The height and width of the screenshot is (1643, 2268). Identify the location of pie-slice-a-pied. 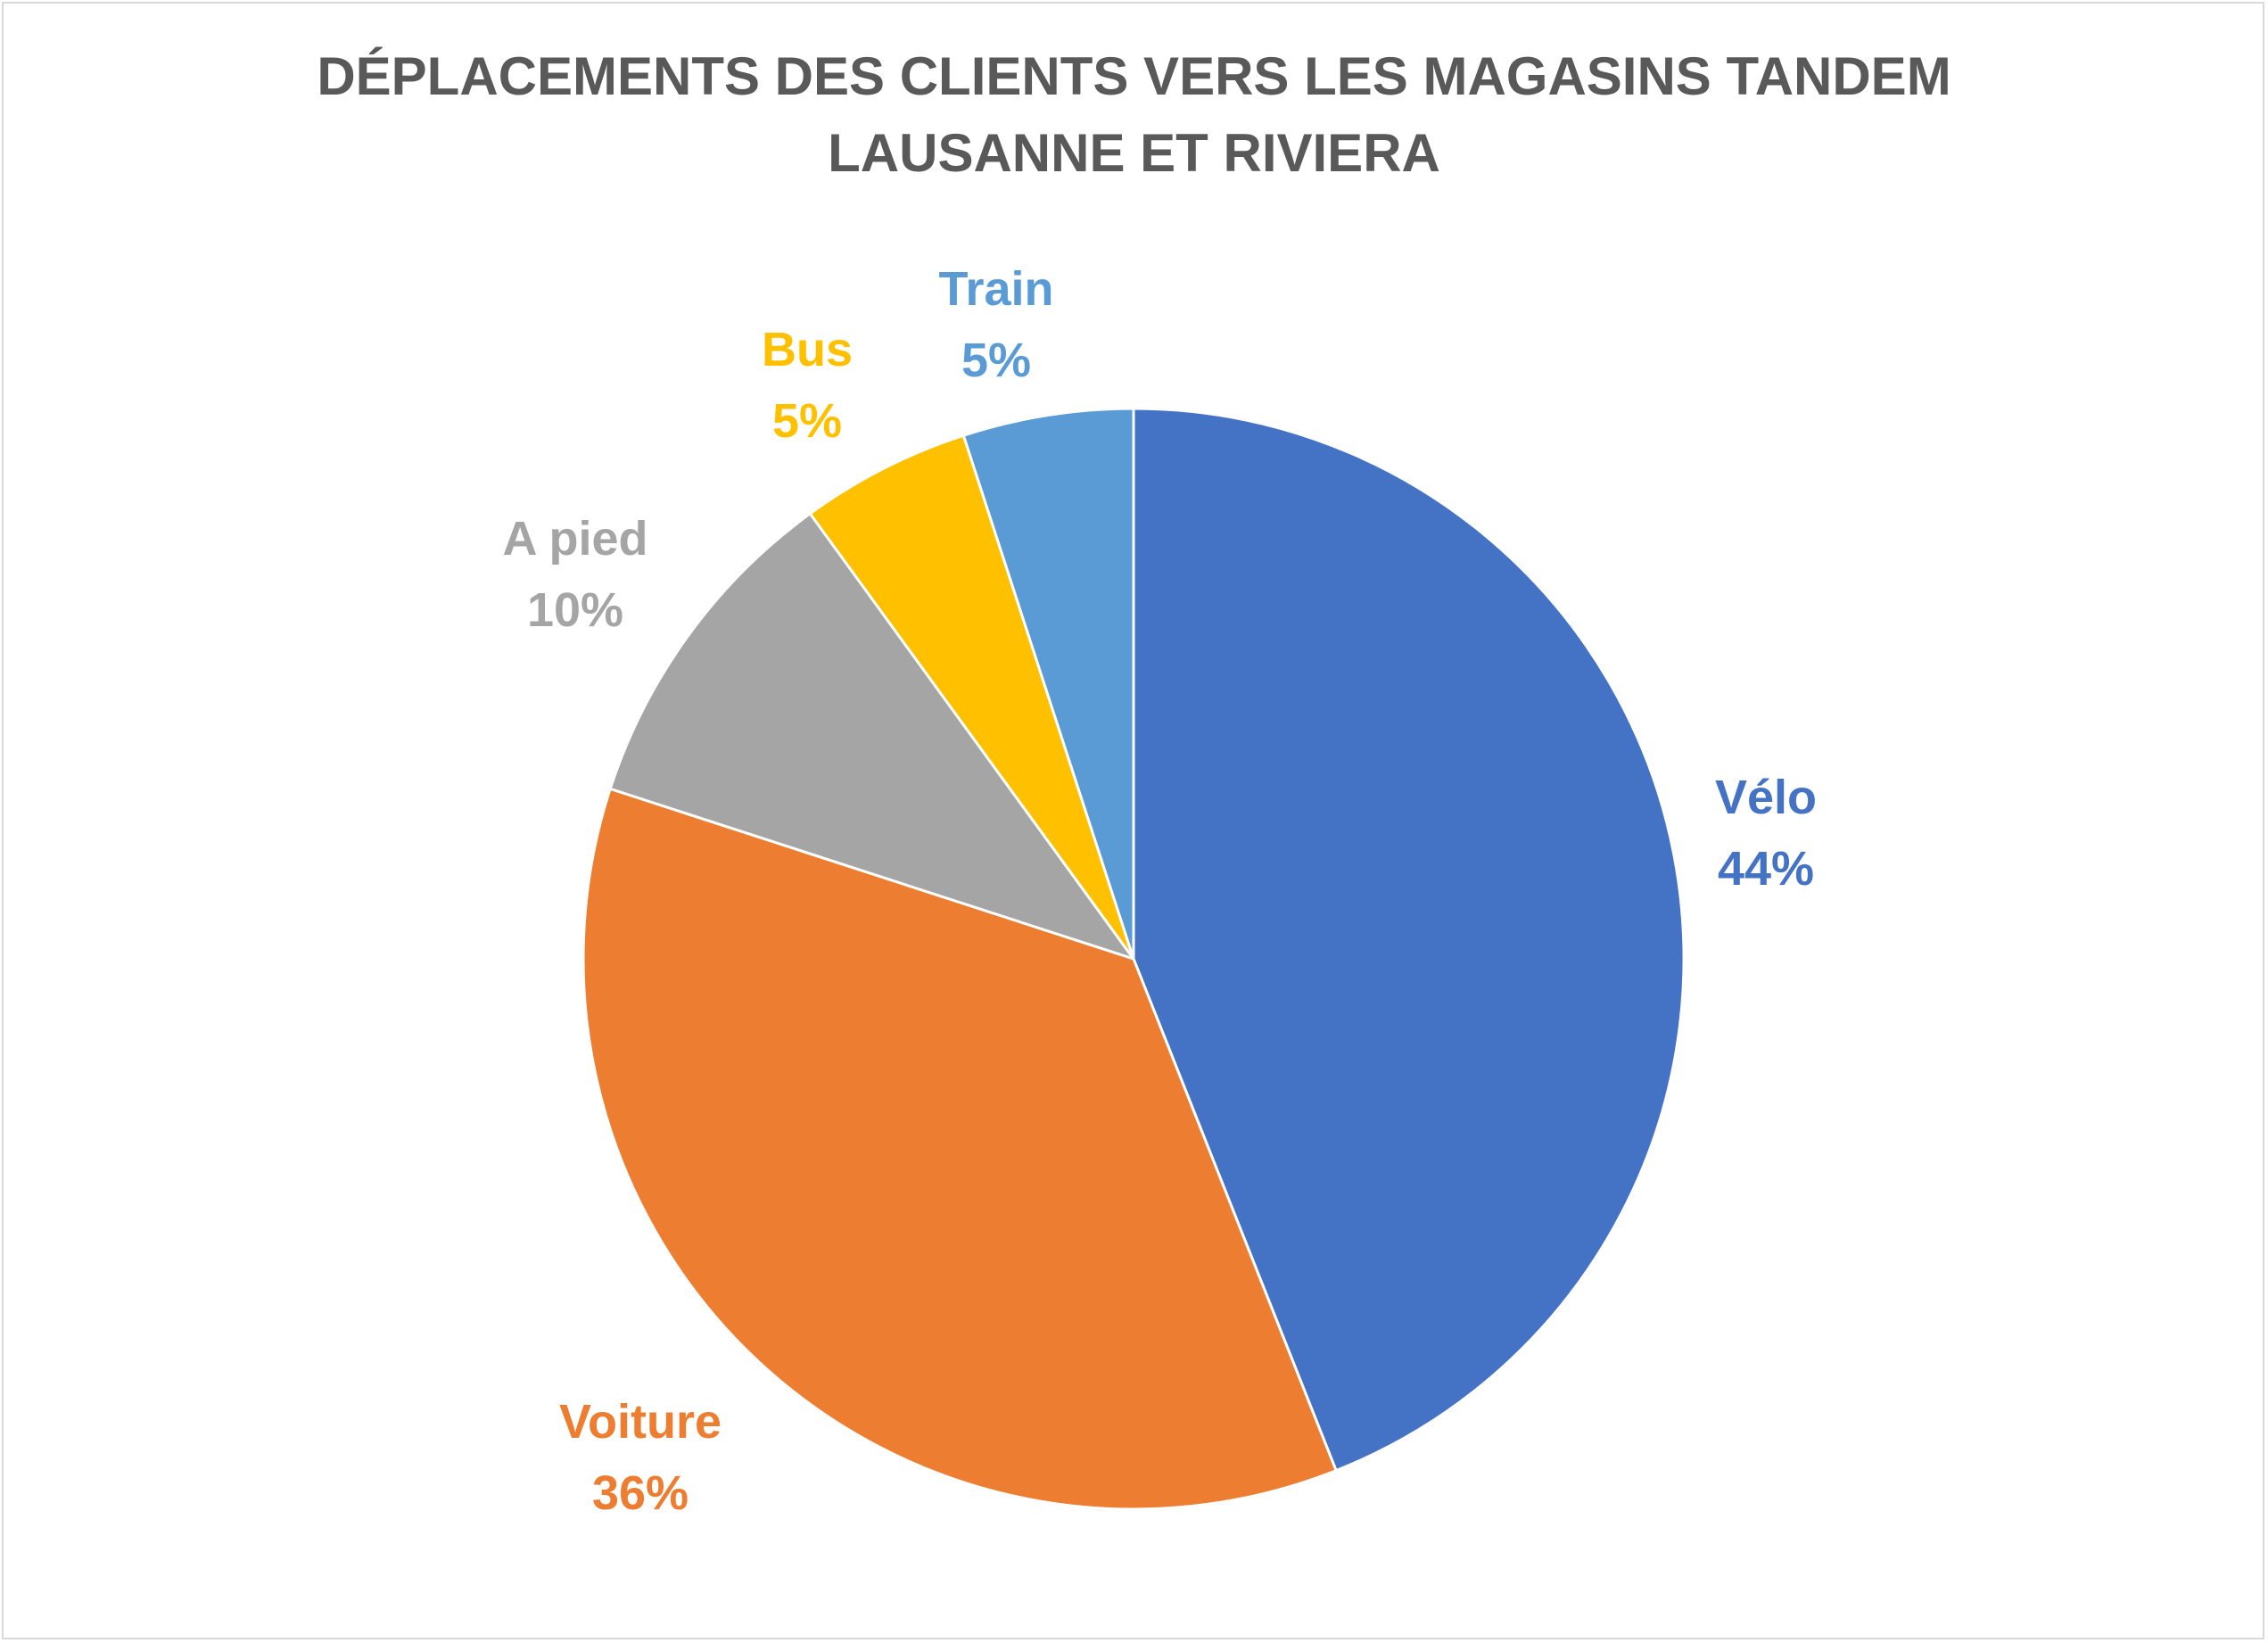
(871, 736).